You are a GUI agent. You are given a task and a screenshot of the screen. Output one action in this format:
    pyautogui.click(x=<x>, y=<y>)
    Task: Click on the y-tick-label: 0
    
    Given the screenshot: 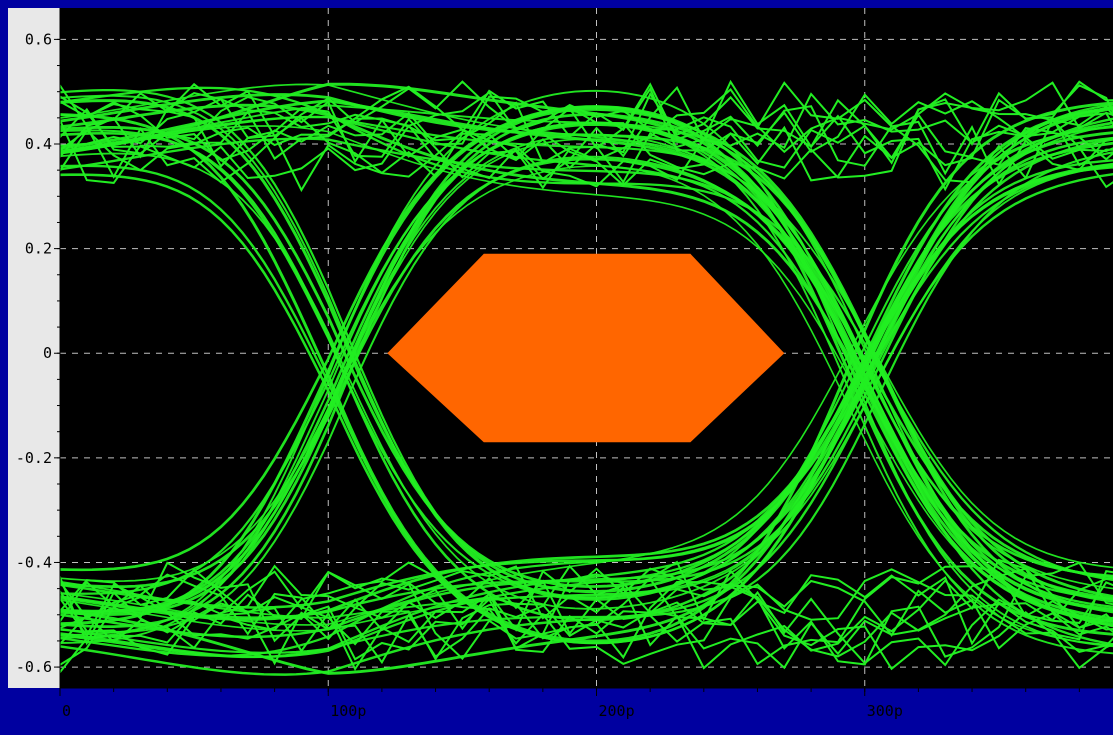 What is the action you would take?
    pyautogui.click(x=47, y=353)
    